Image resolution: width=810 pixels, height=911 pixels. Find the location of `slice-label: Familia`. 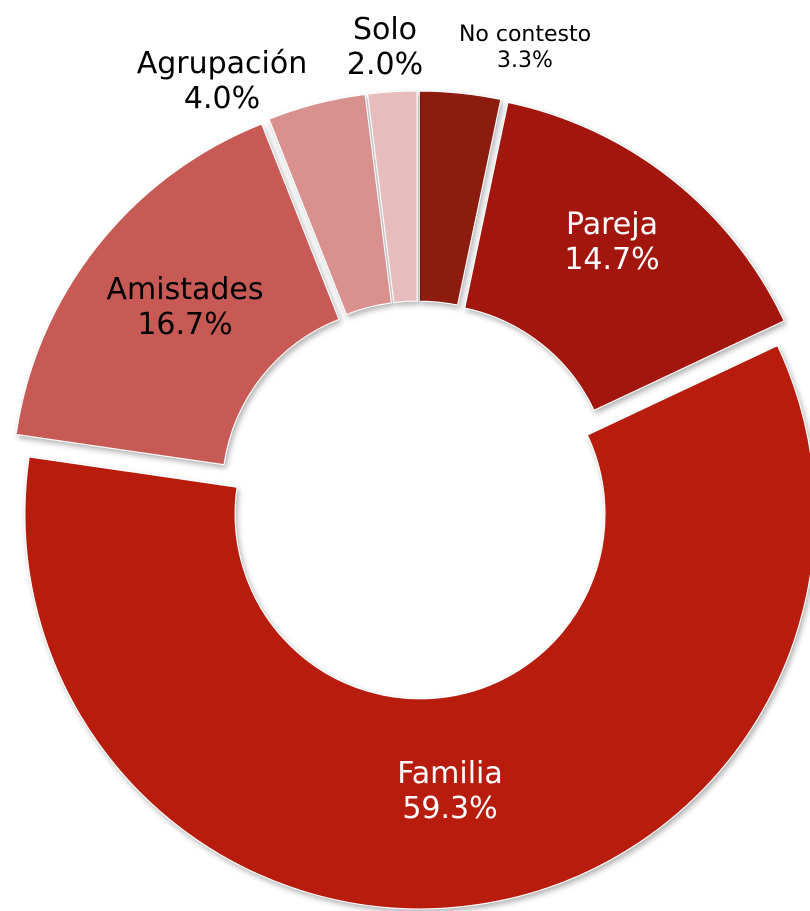

slice-label: Familia is located at coordinates (450, 773).